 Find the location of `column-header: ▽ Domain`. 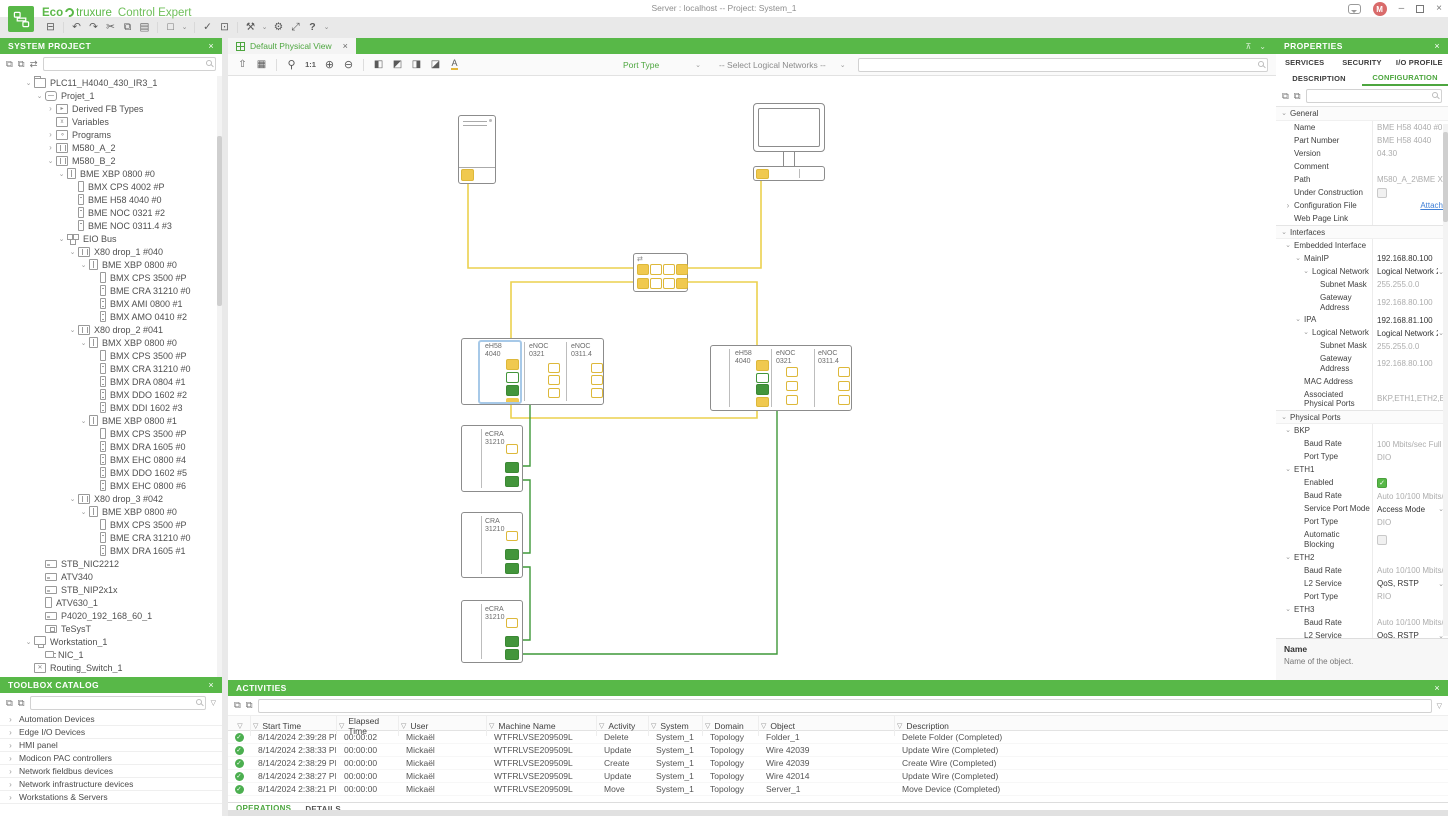

column-header: ▽ Domain is located at coordinates (730, 726).